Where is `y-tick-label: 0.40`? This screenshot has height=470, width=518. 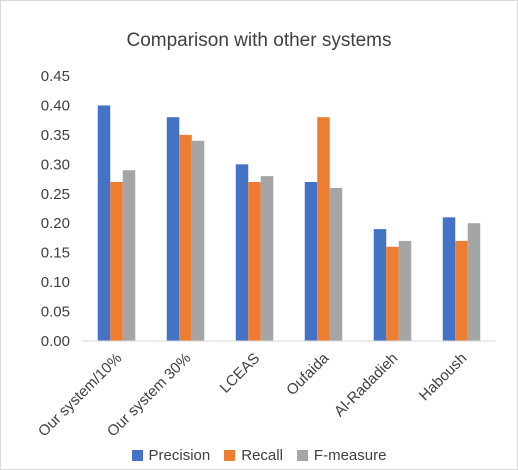
y-tick-label: 0.40 is located at coordinates (55, 105).